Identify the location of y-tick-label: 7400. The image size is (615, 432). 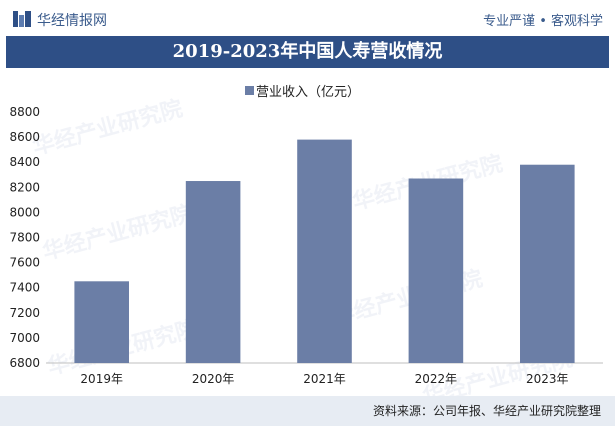
(24, 288).